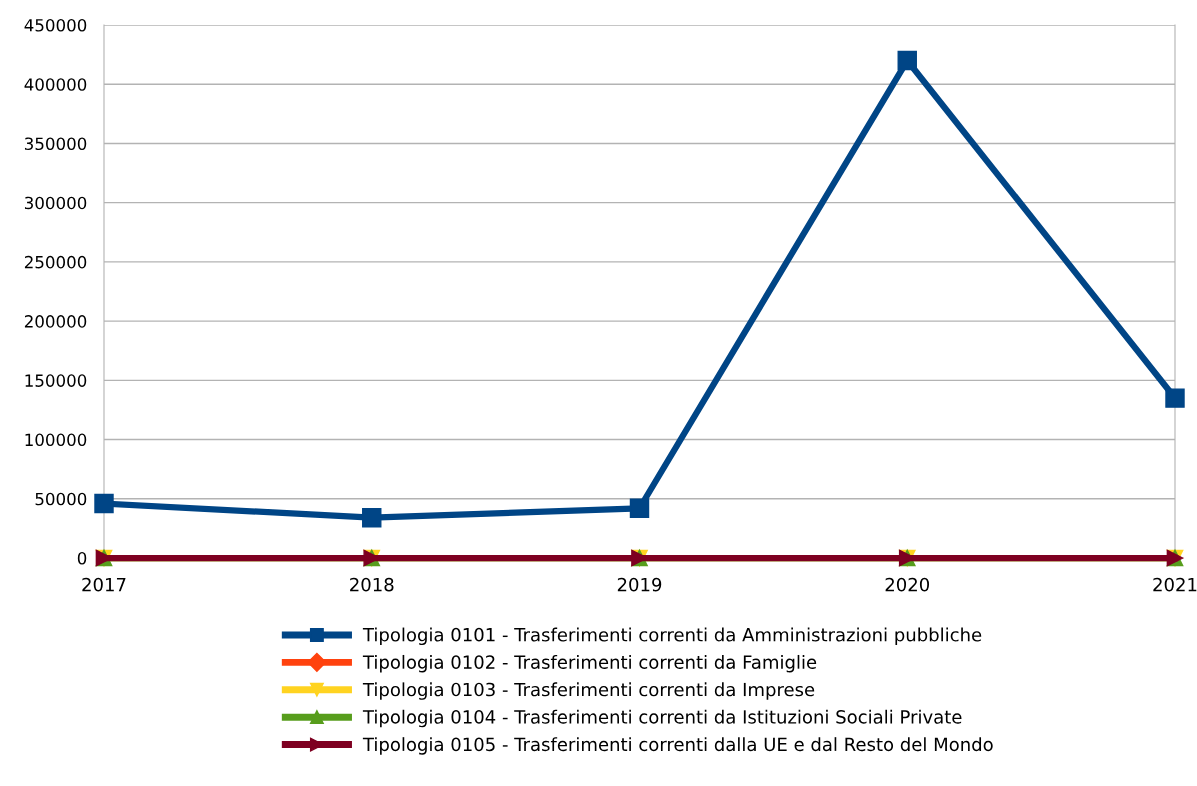 The height and width of the screenshot is (786, 1197). What do you see at coordinates (589, 663) in the screenshot?
I see `legend-label: Tipologia 0102 - Trasferimenti correnti da Famiglie` at bounding box center [589, 663].